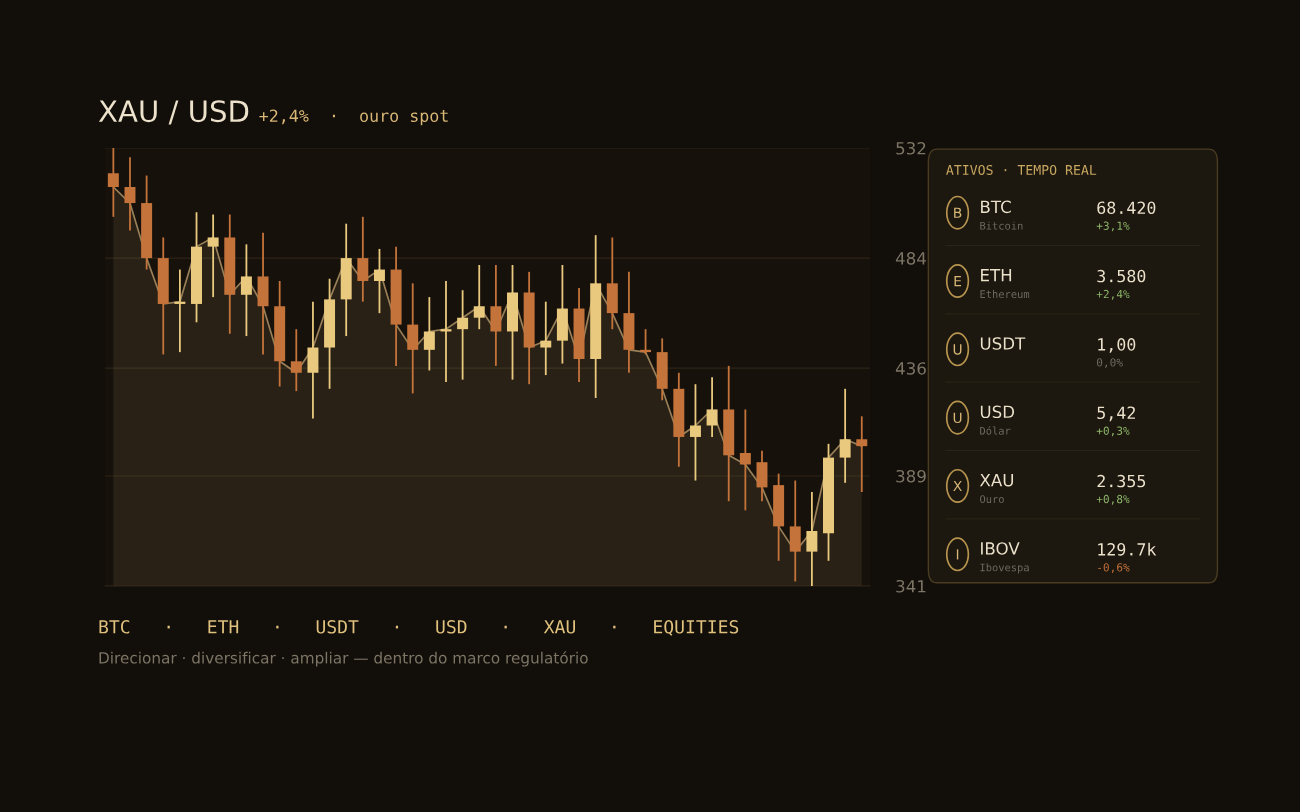  I want to click on text: +0,3%, so click(1113, 431).